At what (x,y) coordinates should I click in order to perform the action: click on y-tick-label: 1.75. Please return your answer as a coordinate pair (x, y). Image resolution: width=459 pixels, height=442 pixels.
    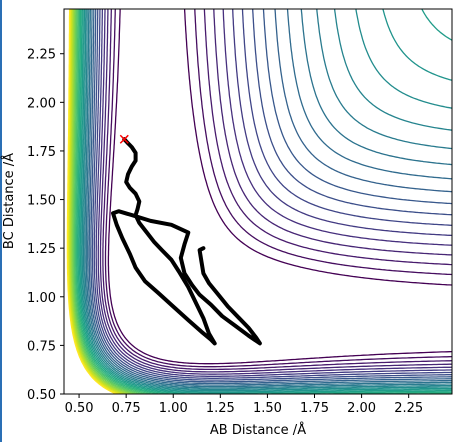
    Looking at the image, I should click on (41, 152).